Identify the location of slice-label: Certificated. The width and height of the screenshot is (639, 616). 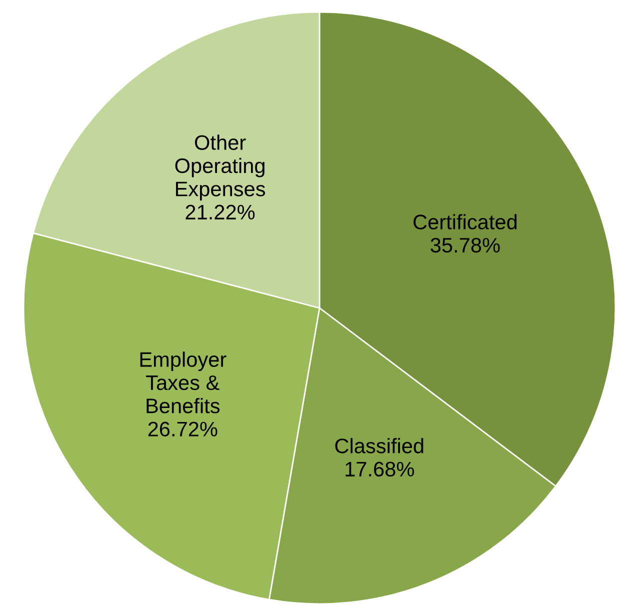
(465, 222).